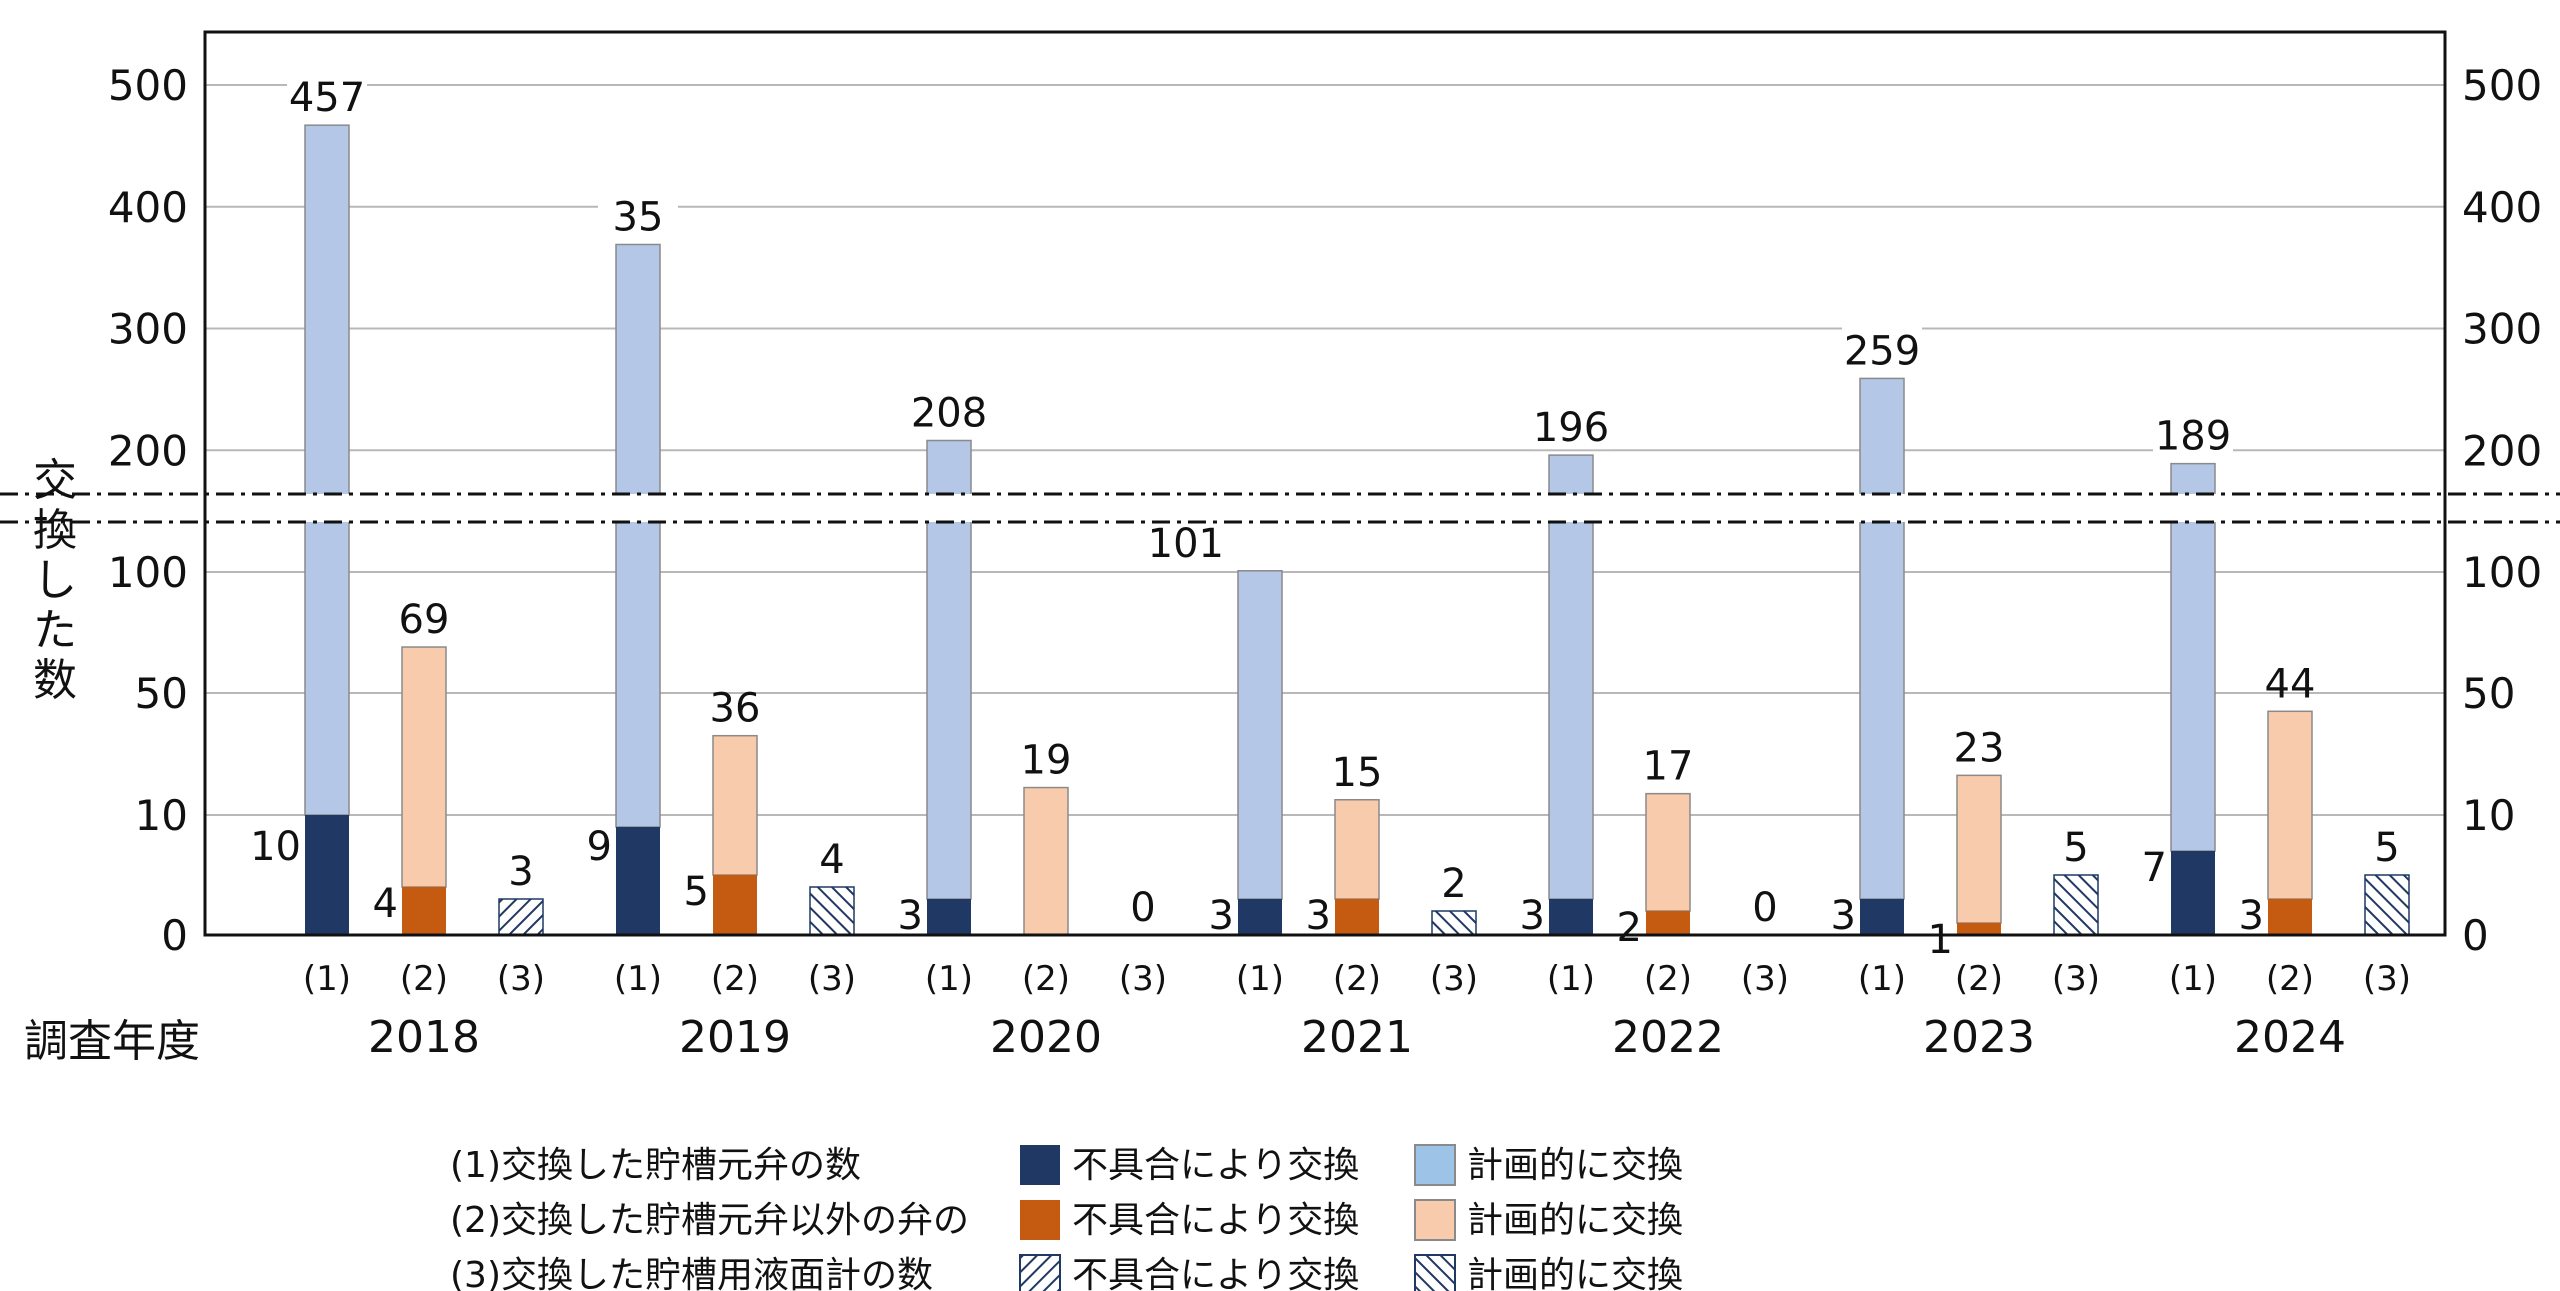 The image size is (2560, 1291). What do you see at coordinates (2290, 1037) in the screenshot?
I see `year-label: 2024` at bounding box center [2290, 1037].